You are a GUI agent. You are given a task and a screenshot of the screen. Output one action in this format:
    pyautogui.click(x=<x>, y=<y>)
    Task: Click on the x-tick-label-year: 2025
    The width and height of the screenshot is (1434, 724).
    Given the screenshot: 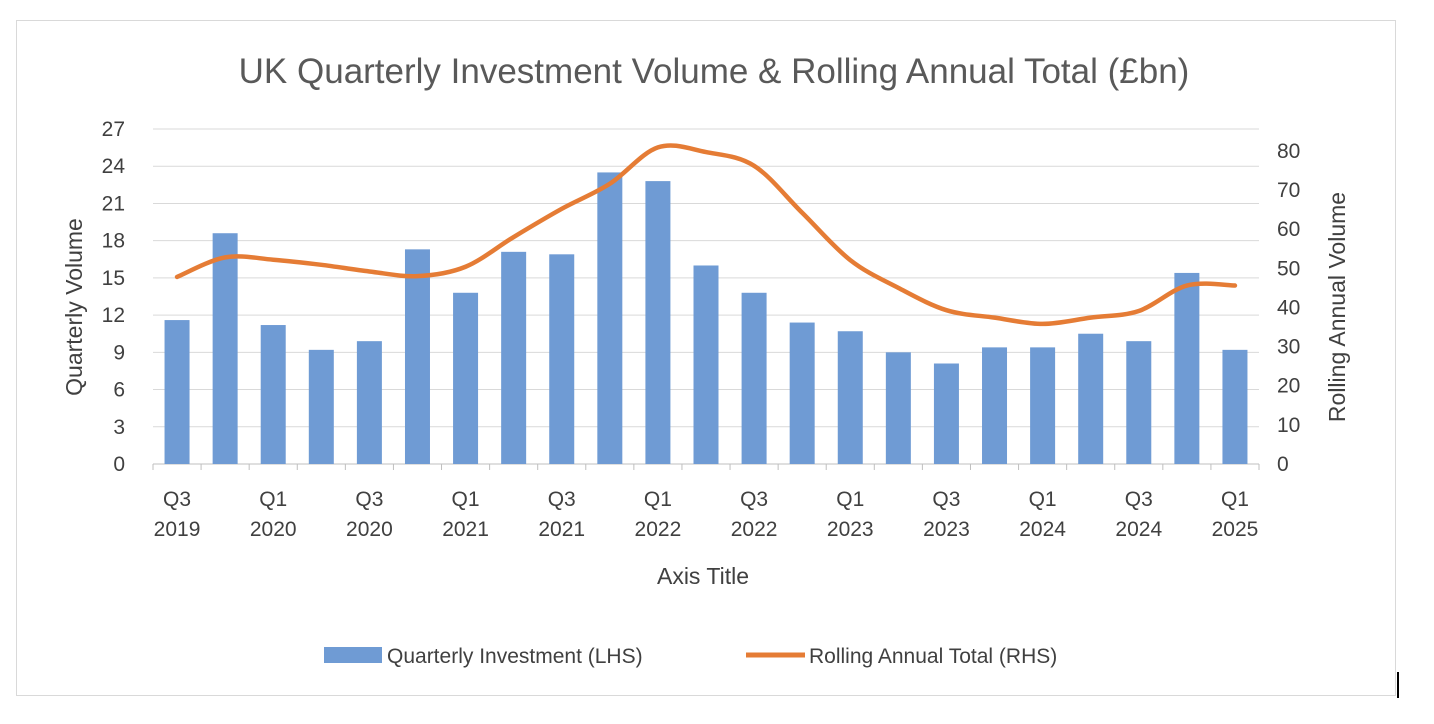 What is the action you would take?
    pyautogui.click(x=1235, y=529)
    